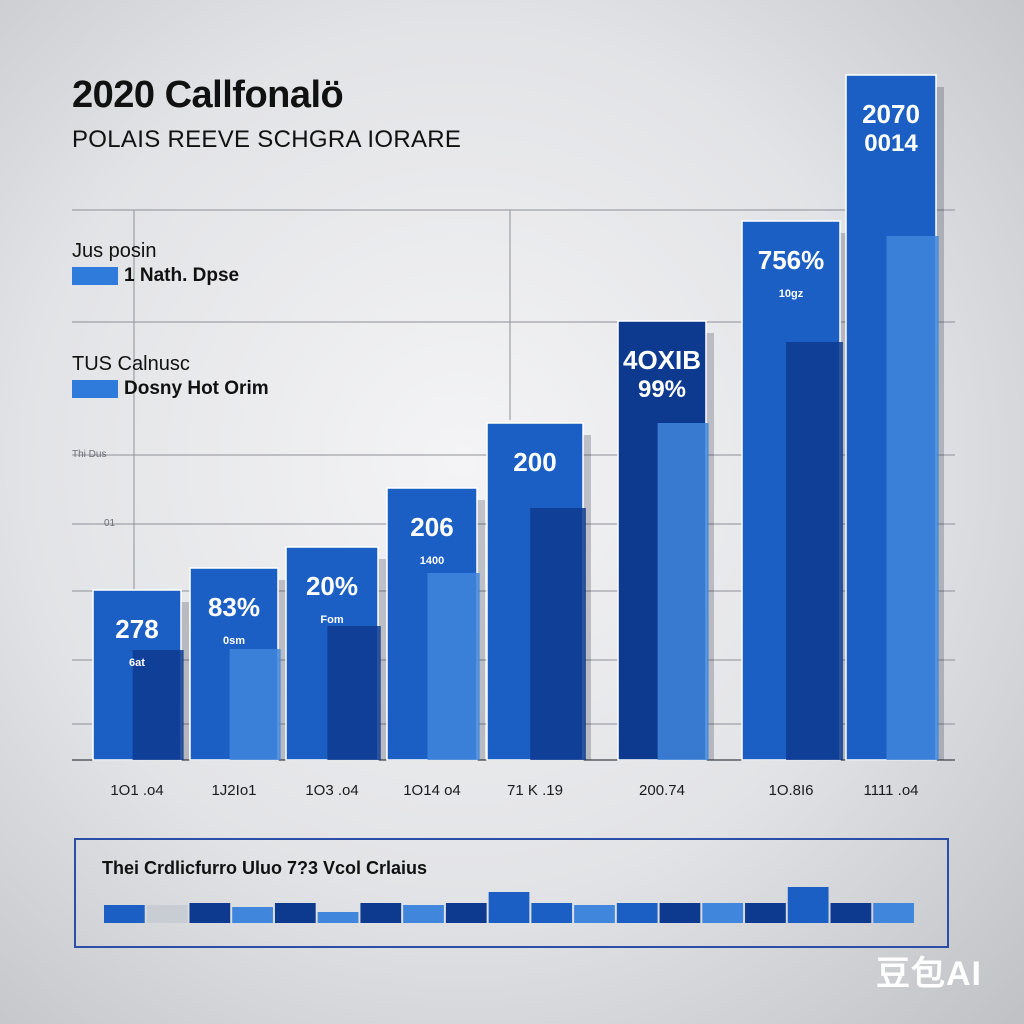 The width and height of the screenshot is (1024, 1024). Describe the element at coordinates (535, 790) in the screenshot. I see `x-tick-label: 71 K .19` at that location.